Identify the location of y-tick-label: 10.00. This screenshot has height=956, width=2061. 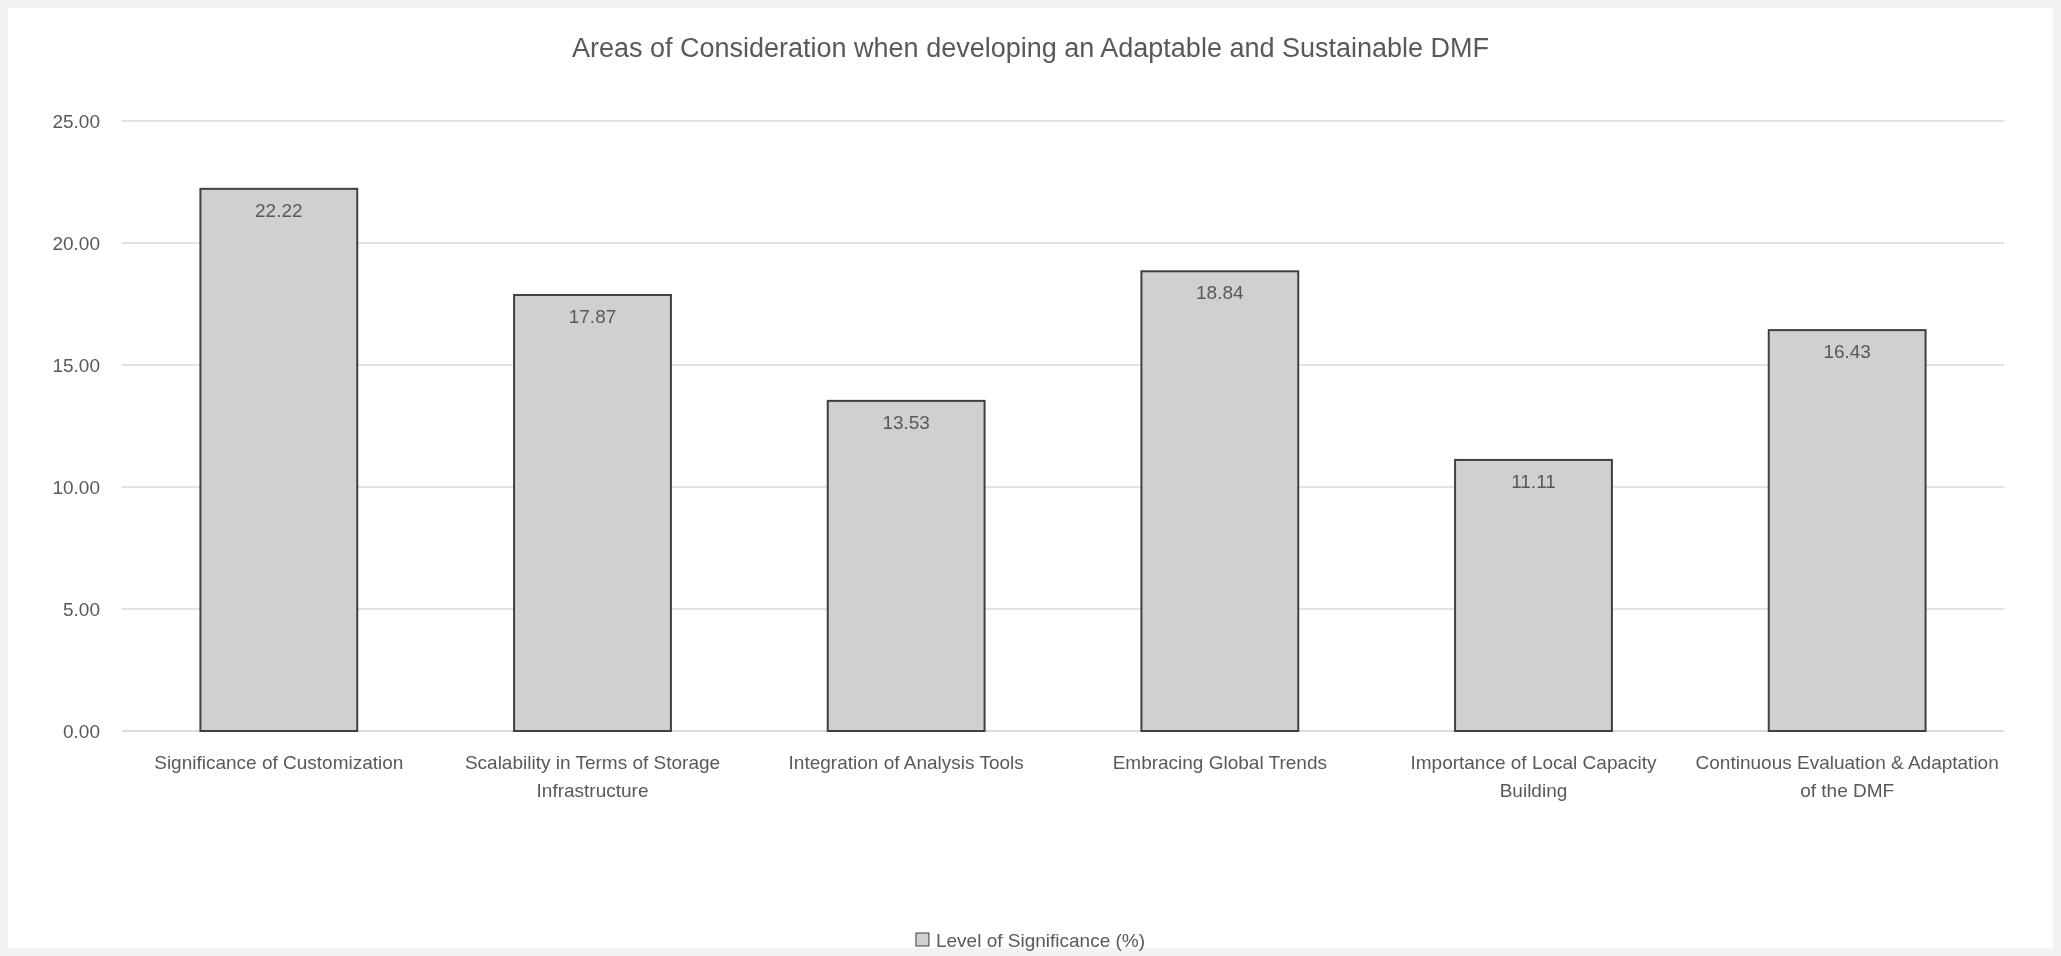
(76, 487).